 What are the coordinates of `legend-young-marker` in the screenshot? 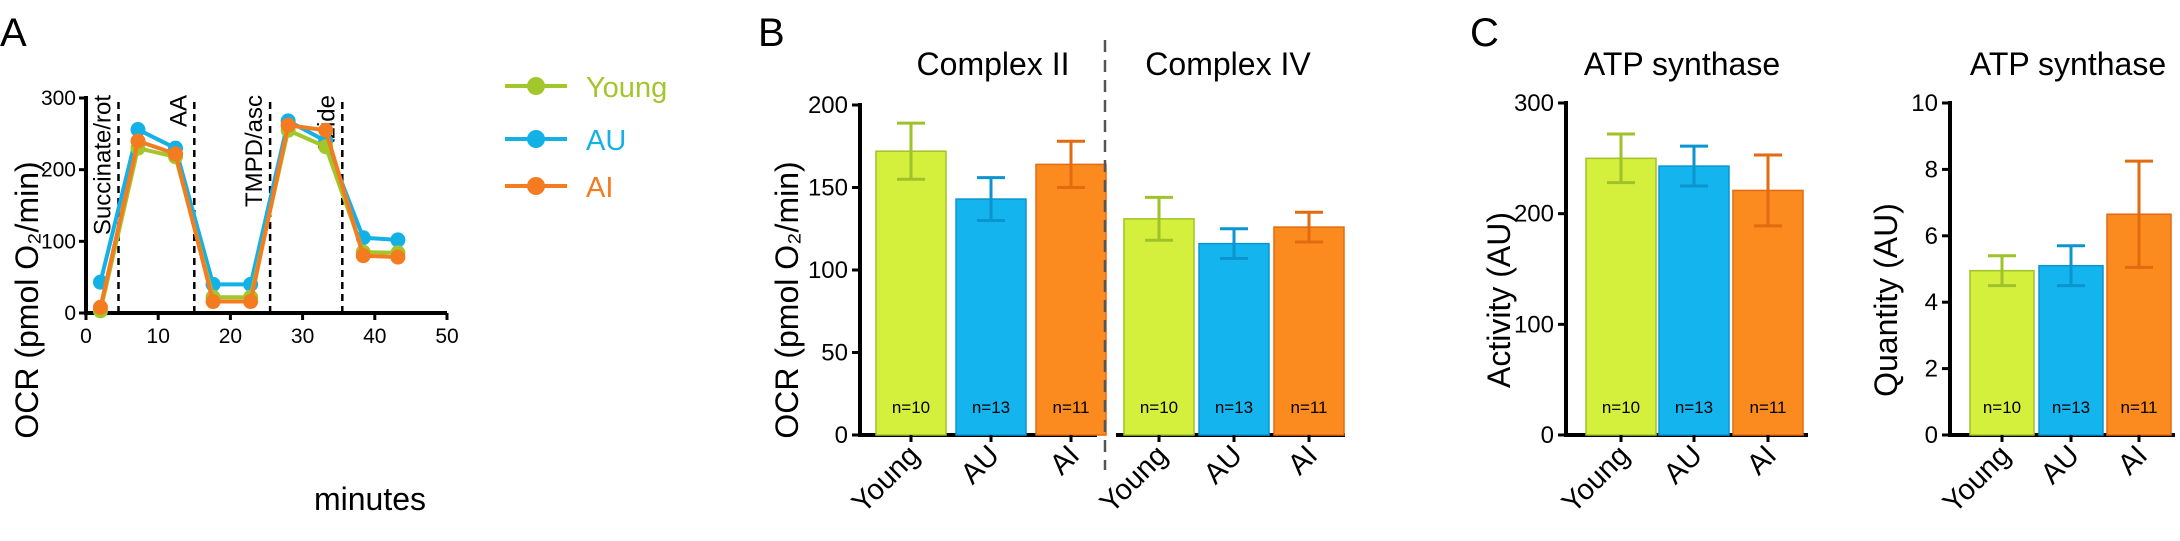 It's located at (536, 86).